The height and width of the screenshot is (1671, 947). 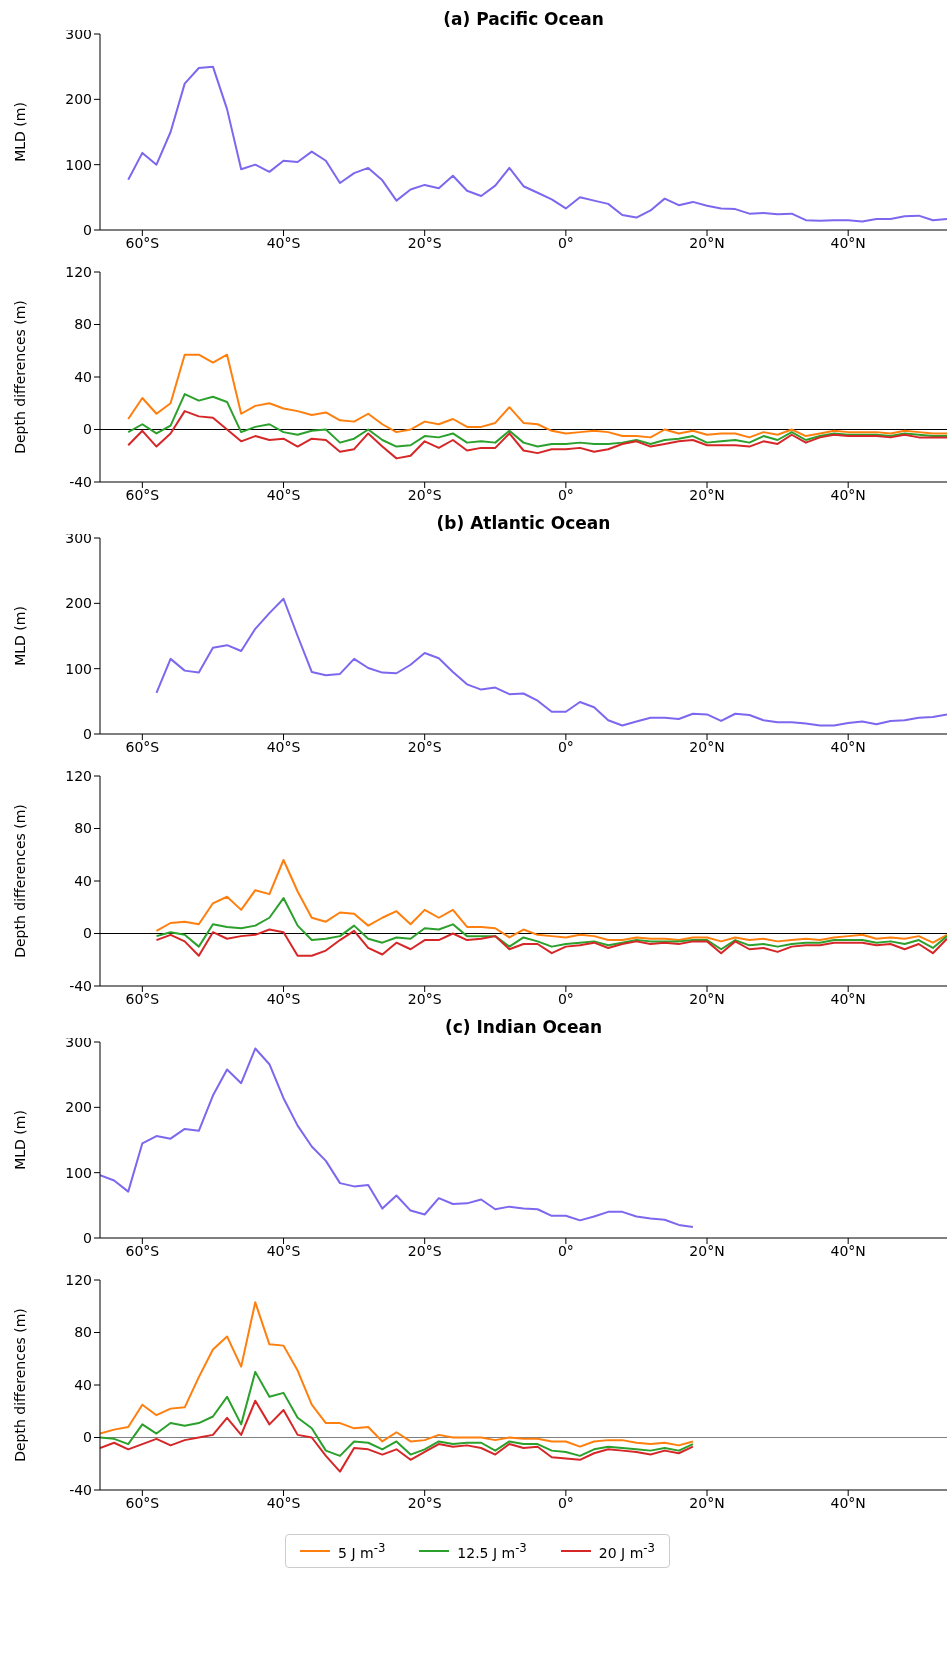 I want to click on chart-title: (c) Indian Ocean, so click(x=523, y=1027).